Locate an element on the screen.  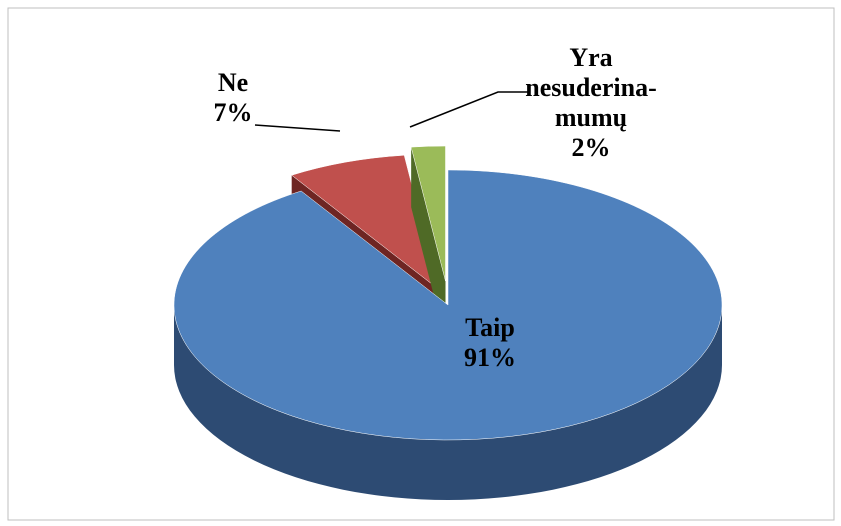
slice-side is located at coordinates (428, 244).